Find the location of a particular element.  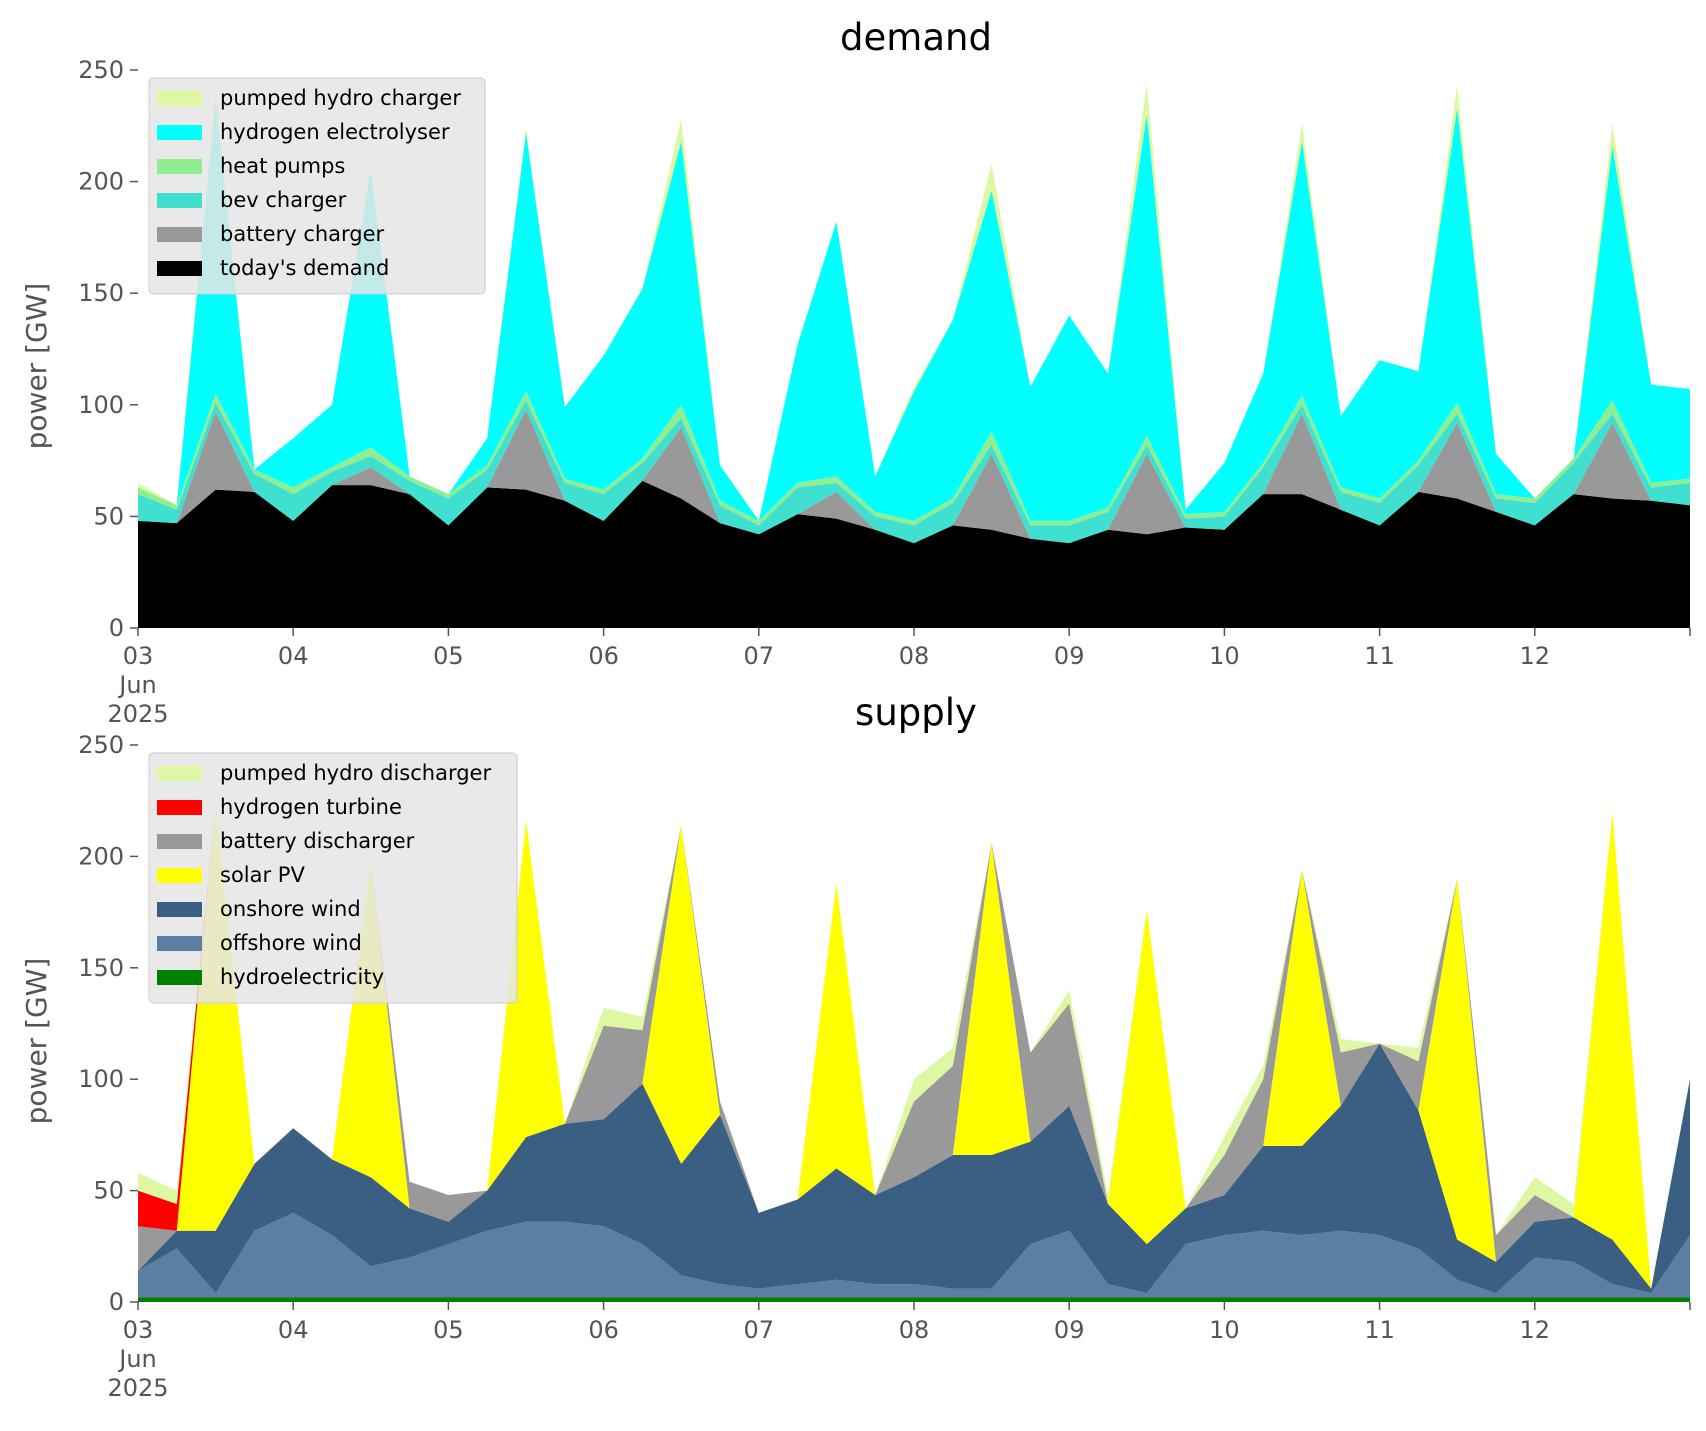

chart-title: supply is located at coordinates (916, 712).